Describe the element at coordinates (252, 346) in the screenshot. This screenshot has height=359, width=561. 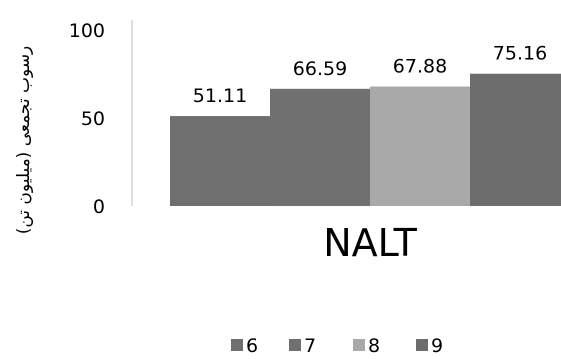
I see `legend-label-6: 6` at that location.